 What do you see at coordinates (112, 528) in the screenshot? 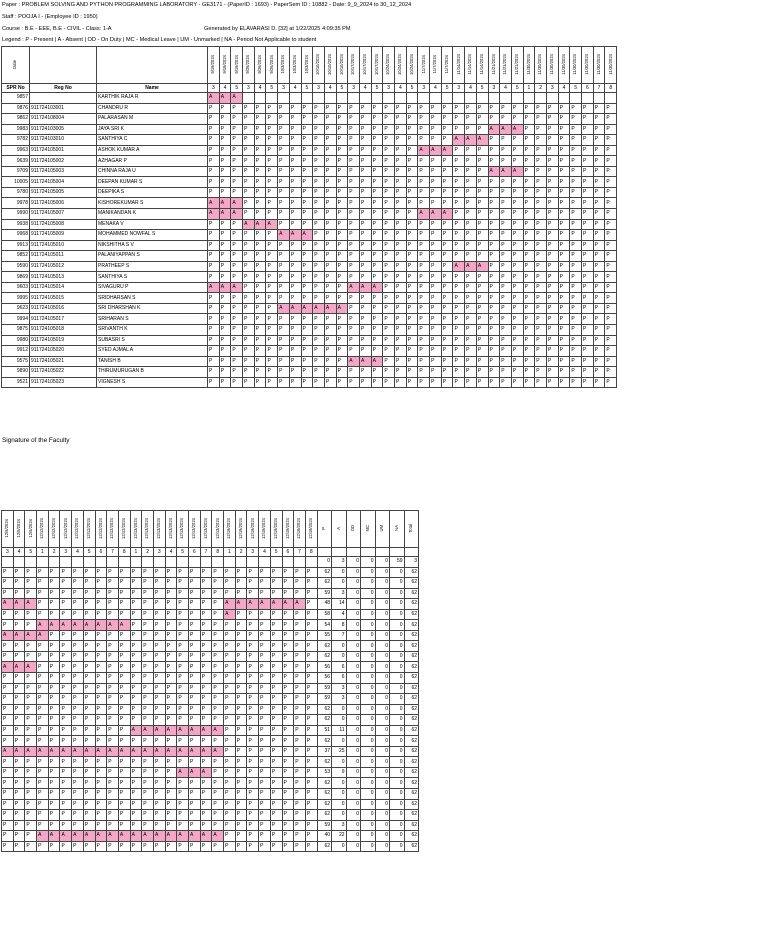
I see `session-date-text: 12/12/2024` at bounding box center [112, 528].